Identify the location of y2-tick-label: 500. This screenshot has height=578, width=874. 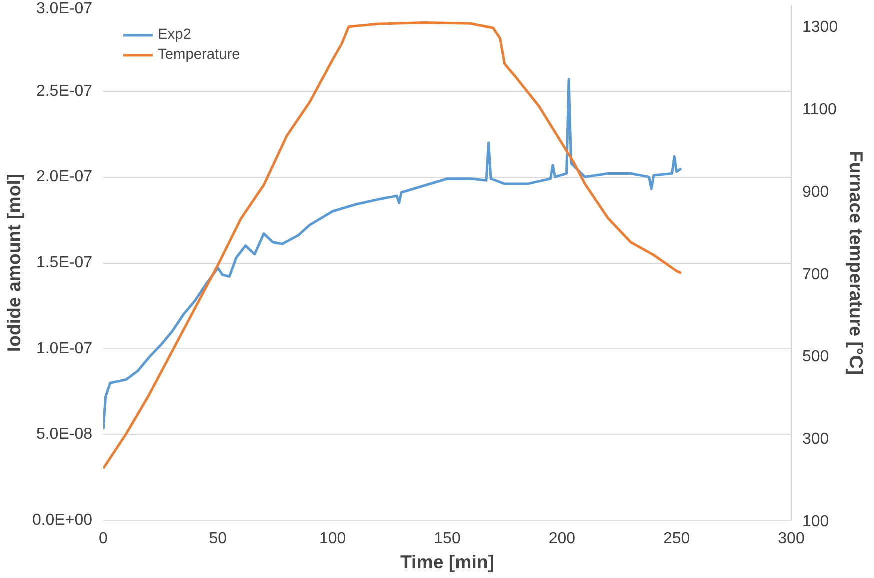
(816, 357).